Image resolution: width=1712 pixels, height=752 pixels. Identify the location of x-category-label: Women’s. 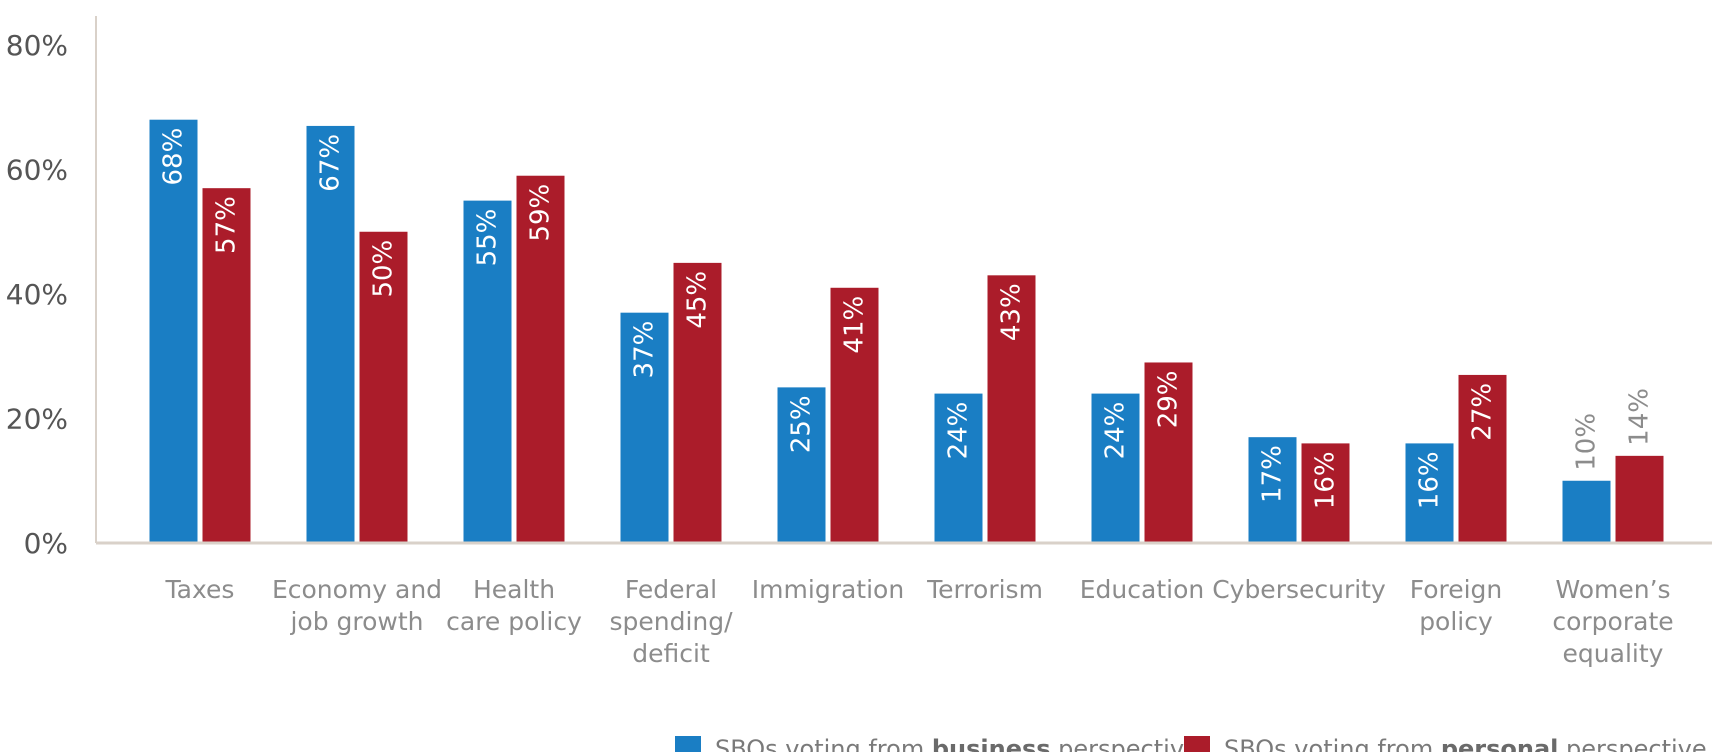
(1612, 589).